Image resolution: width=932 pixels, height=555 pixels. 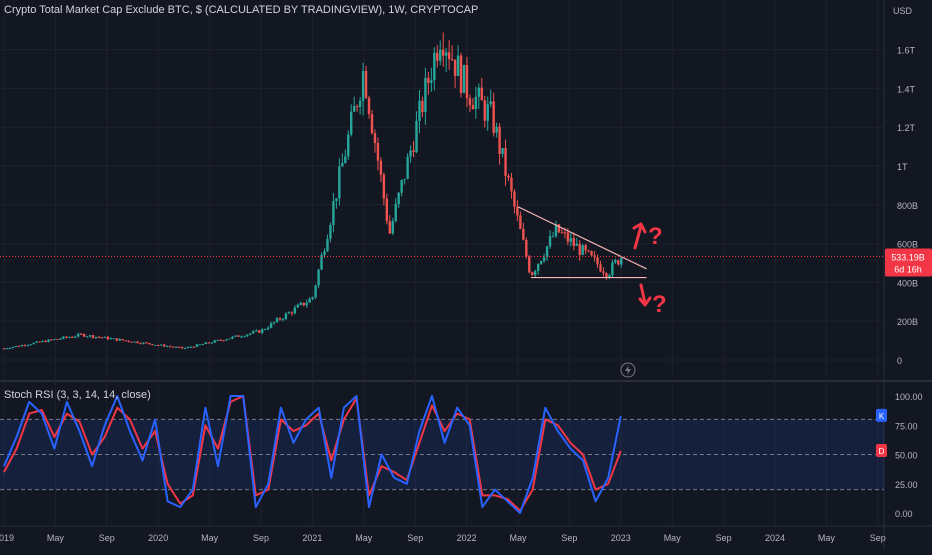 What do you see at coordinates (467, 538) in the screenshot?
I see `x-tick-label: 2022` at bounding box center [467, 538].